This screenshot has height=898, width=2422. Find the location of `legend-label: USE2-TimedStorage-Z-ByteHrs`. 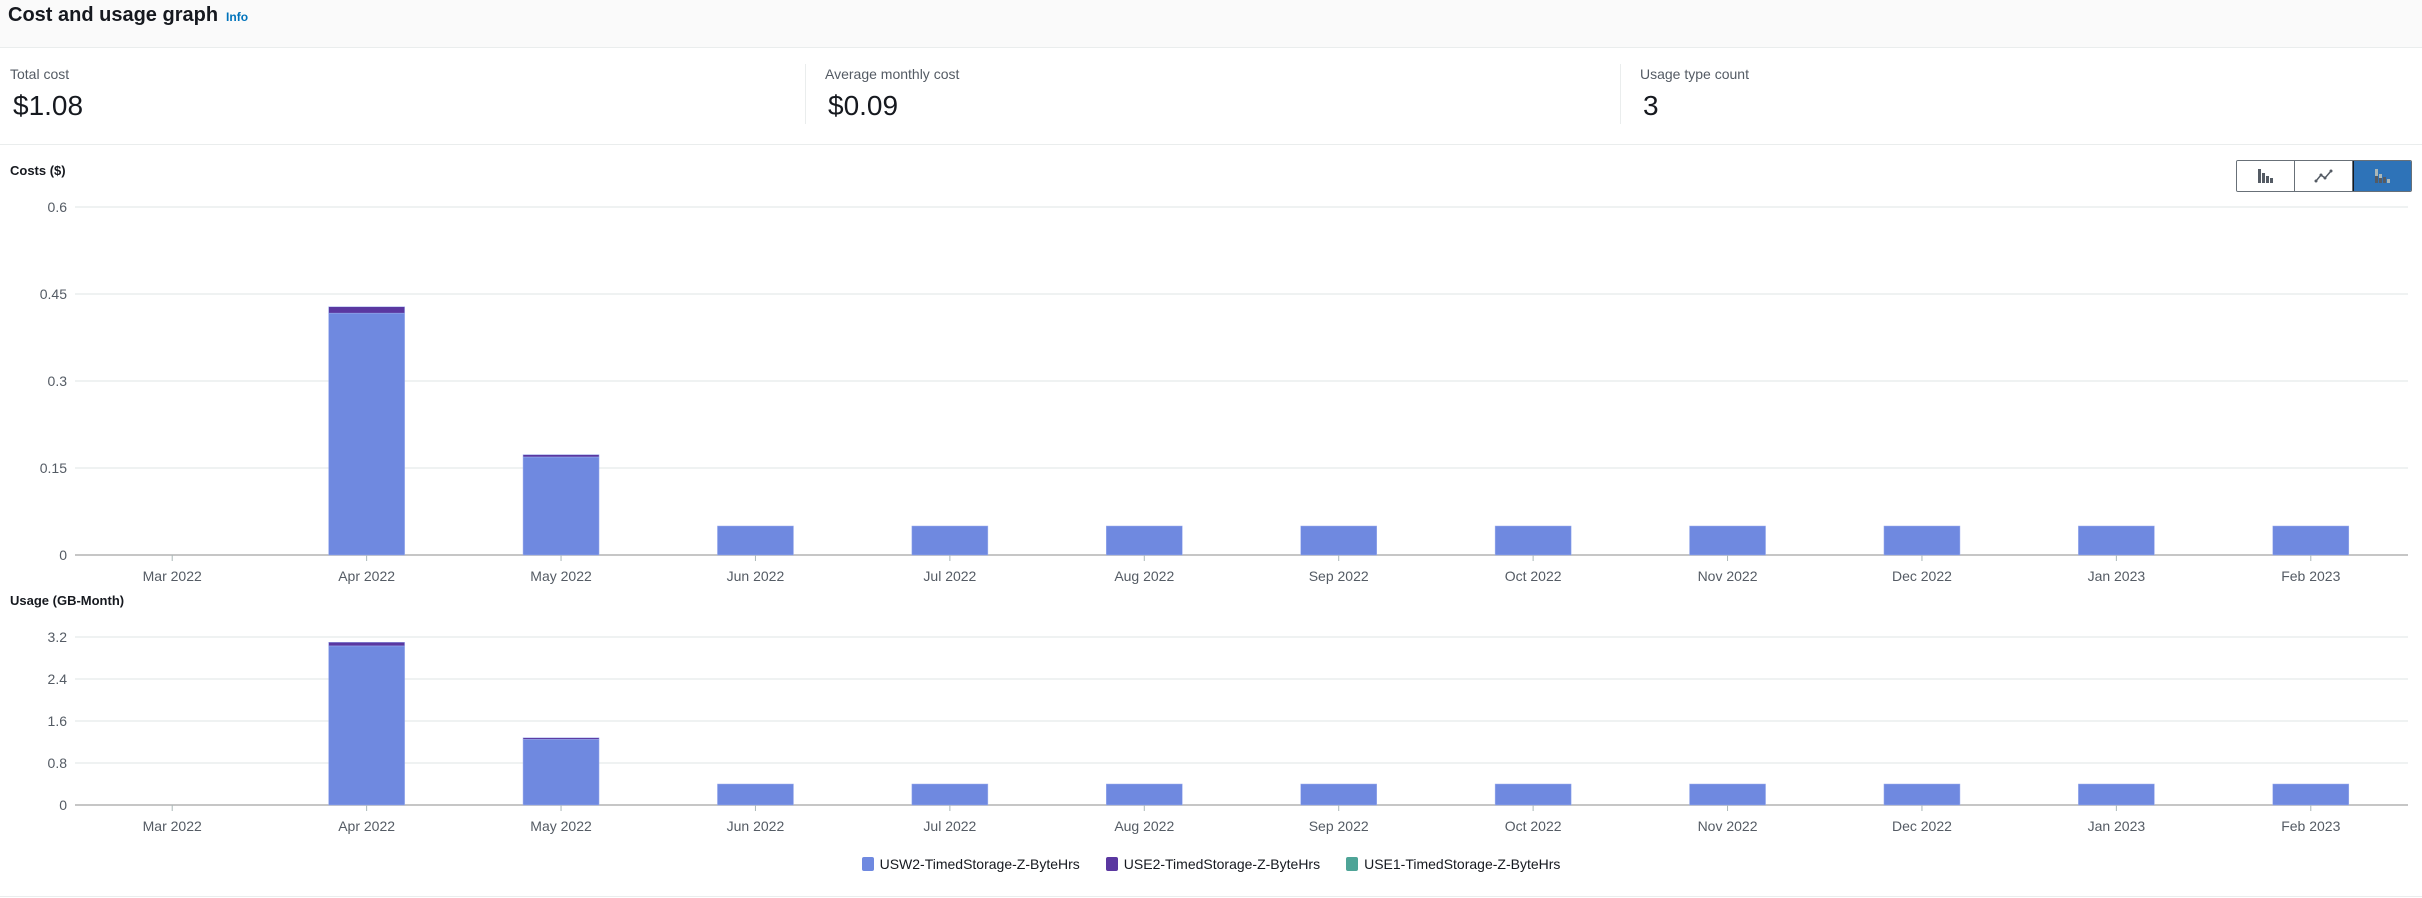

legend-label: USE2-TimedStorage-Z-ByteHrs is located at coordinates (1222, 864).